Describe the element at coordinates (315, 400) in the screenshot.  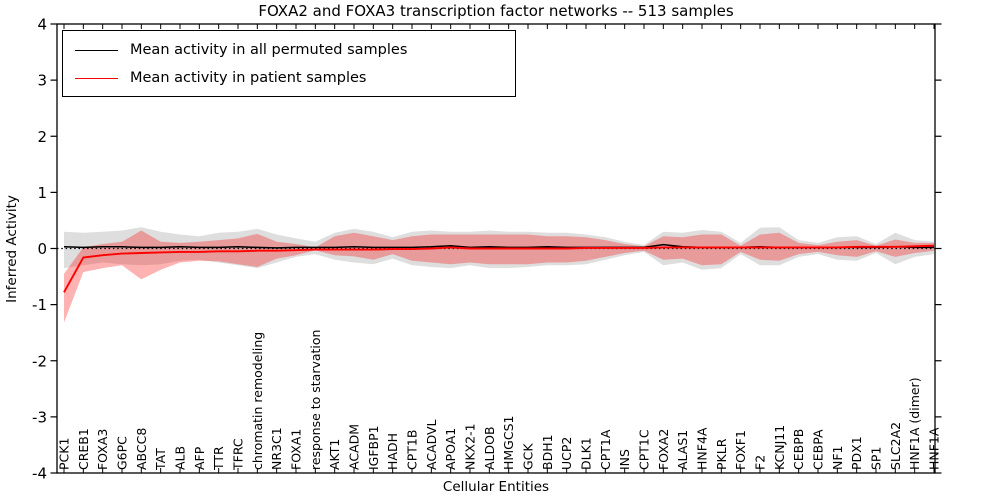
I see `x-tick-label: response to starvation` at that location.